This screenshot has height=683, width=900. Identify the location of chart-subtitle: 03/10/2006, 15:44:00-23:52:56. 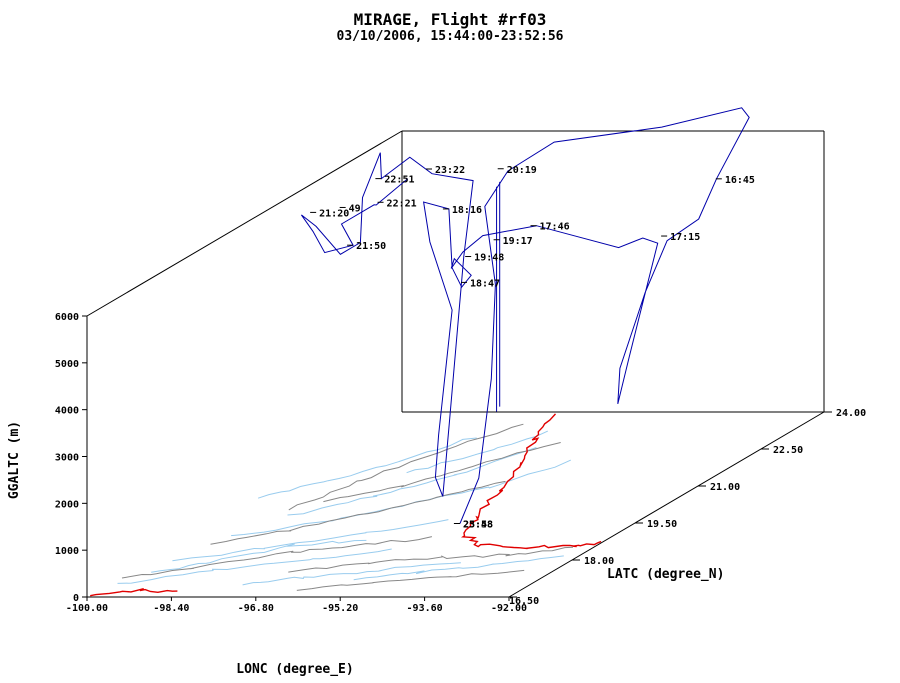
(450, 36).